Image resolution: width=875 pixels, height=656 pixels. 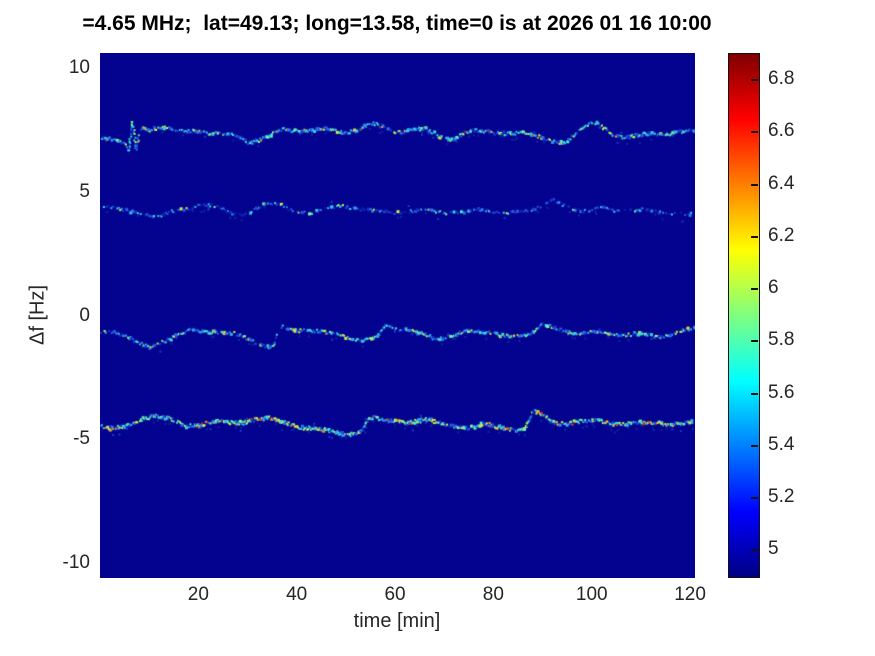 I want to click on x-tick-label: 100, so click(x=591, y=594).